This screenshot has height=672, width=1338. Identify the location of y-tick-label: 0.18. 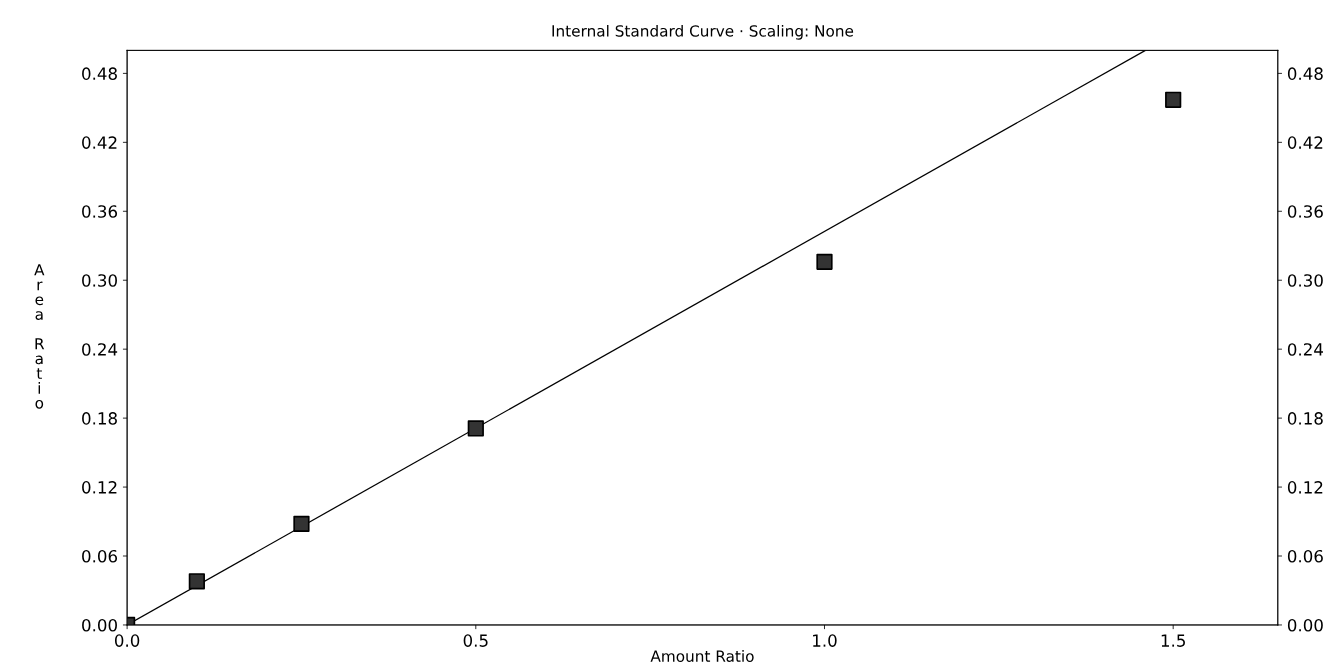
(99, 418).